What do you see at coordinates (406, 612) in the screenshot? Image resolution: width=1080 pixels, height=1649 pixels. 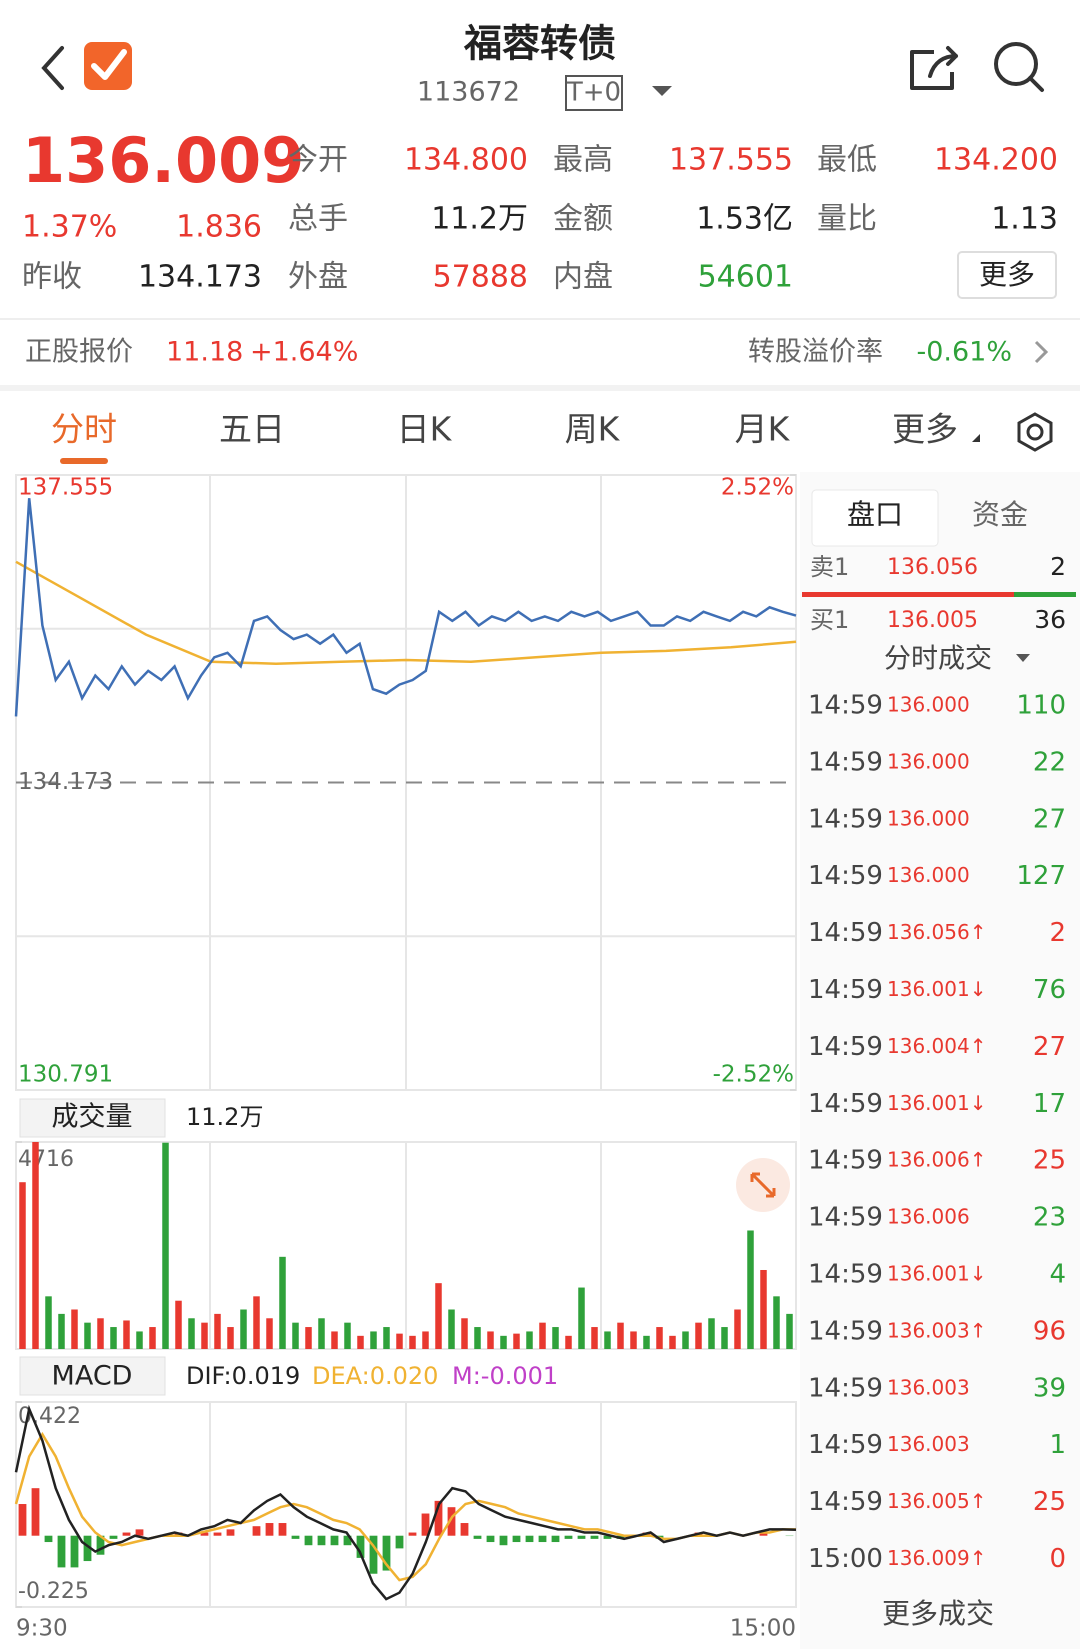 I see `average-line` at bounding box center [406, 612].